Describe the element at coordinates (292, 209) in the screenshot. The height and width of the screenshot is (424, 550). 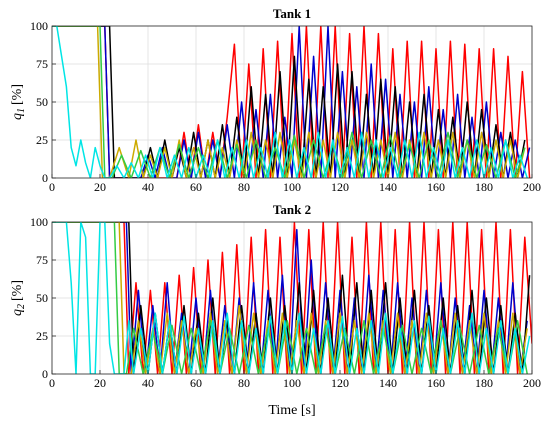
I see `chart-title-tank-2: Tank 2` at that location.